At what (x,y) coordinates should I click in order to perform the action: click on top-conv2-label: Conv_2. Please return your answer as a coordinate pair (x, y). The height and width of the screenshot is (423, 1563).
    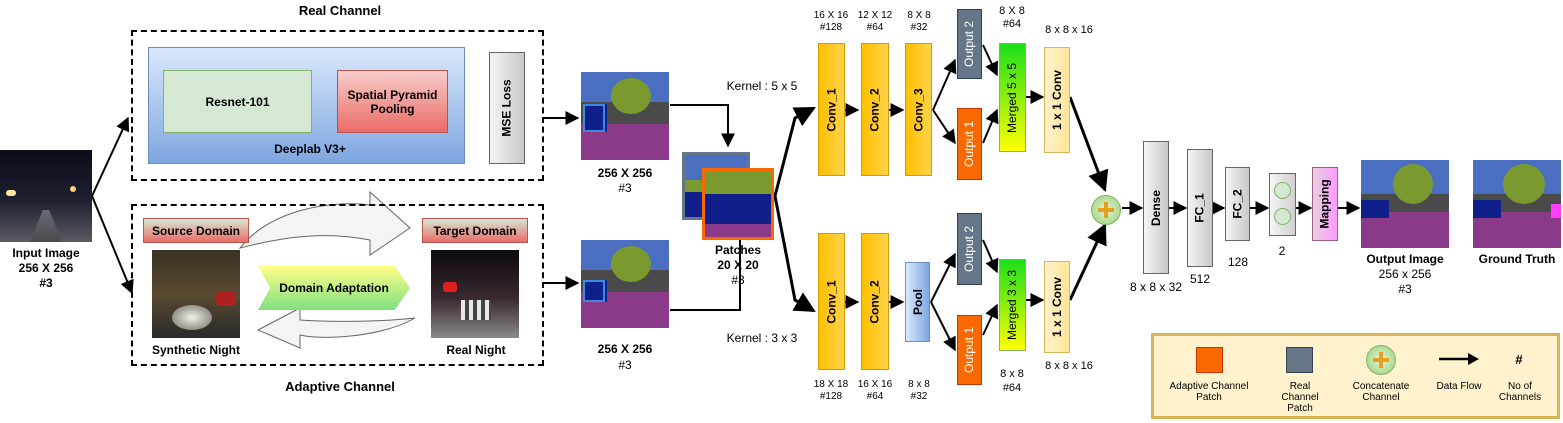
    Looking at the image, I should click on (875, 109).